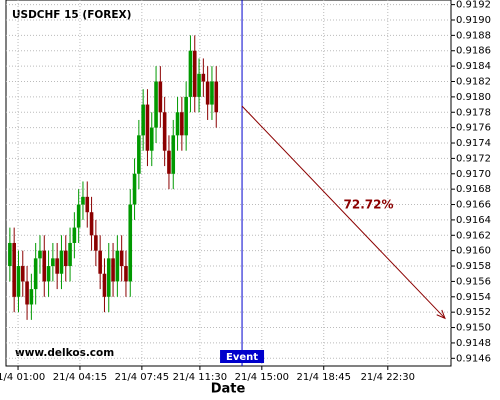 Image resolution: width=500 pixels, height=400 pixels. What do you see at coordinates (473, 82) in the screenshot?
I see `y-tick-label: 0.9182` at bounding box center [473, 82].